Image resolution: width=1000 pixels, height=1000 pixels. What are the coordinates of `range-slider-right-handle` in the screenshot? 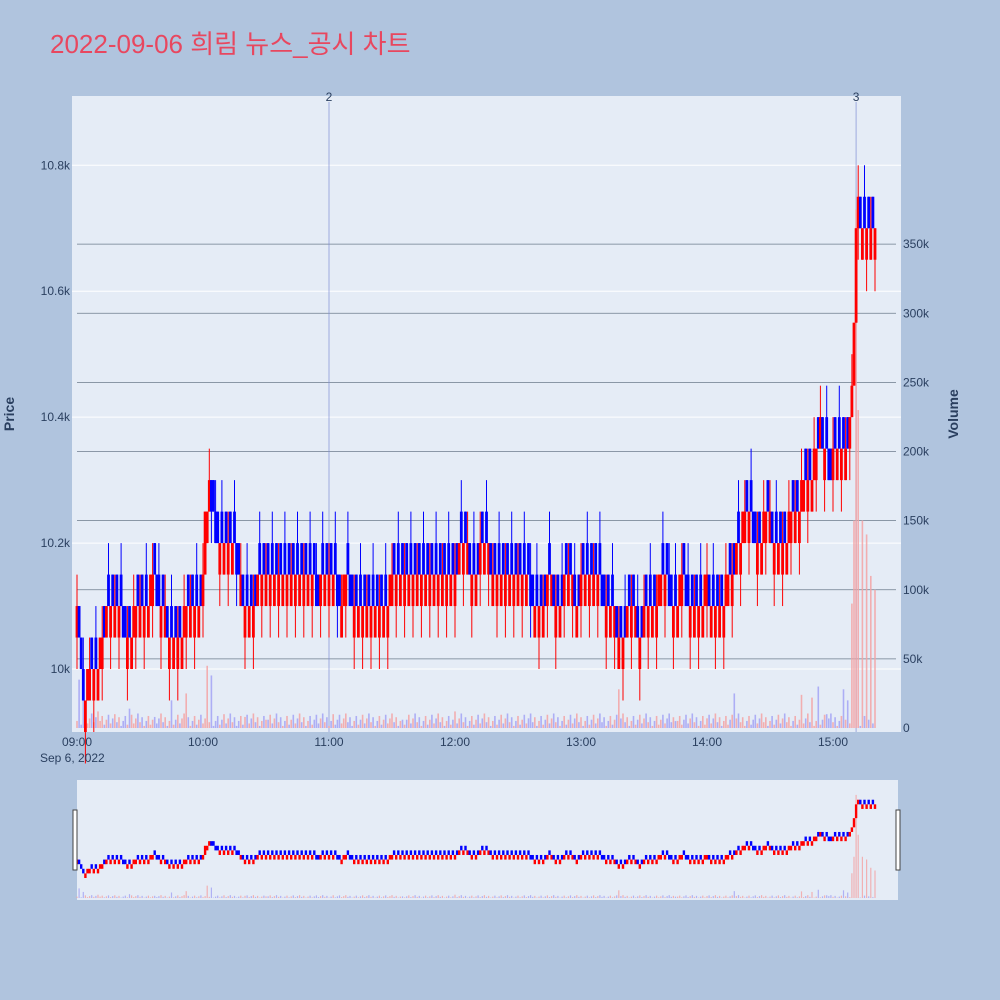 It's located at (898, 840).